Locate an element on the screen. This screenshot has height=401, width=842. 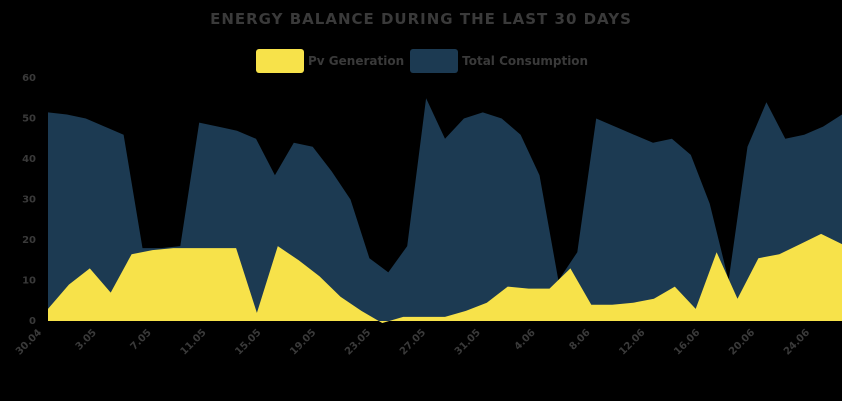
y-tick-label: 60 is located at coordinates (29, 78).